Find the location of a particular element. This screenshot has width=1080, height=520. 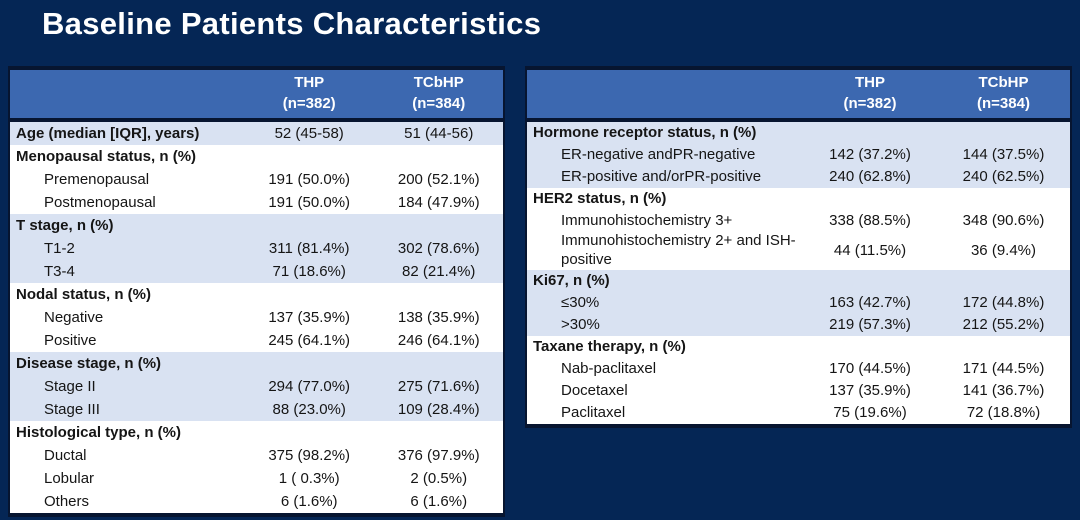

thp-value: 338 (88.5%) is located at coordinates (870, 221).